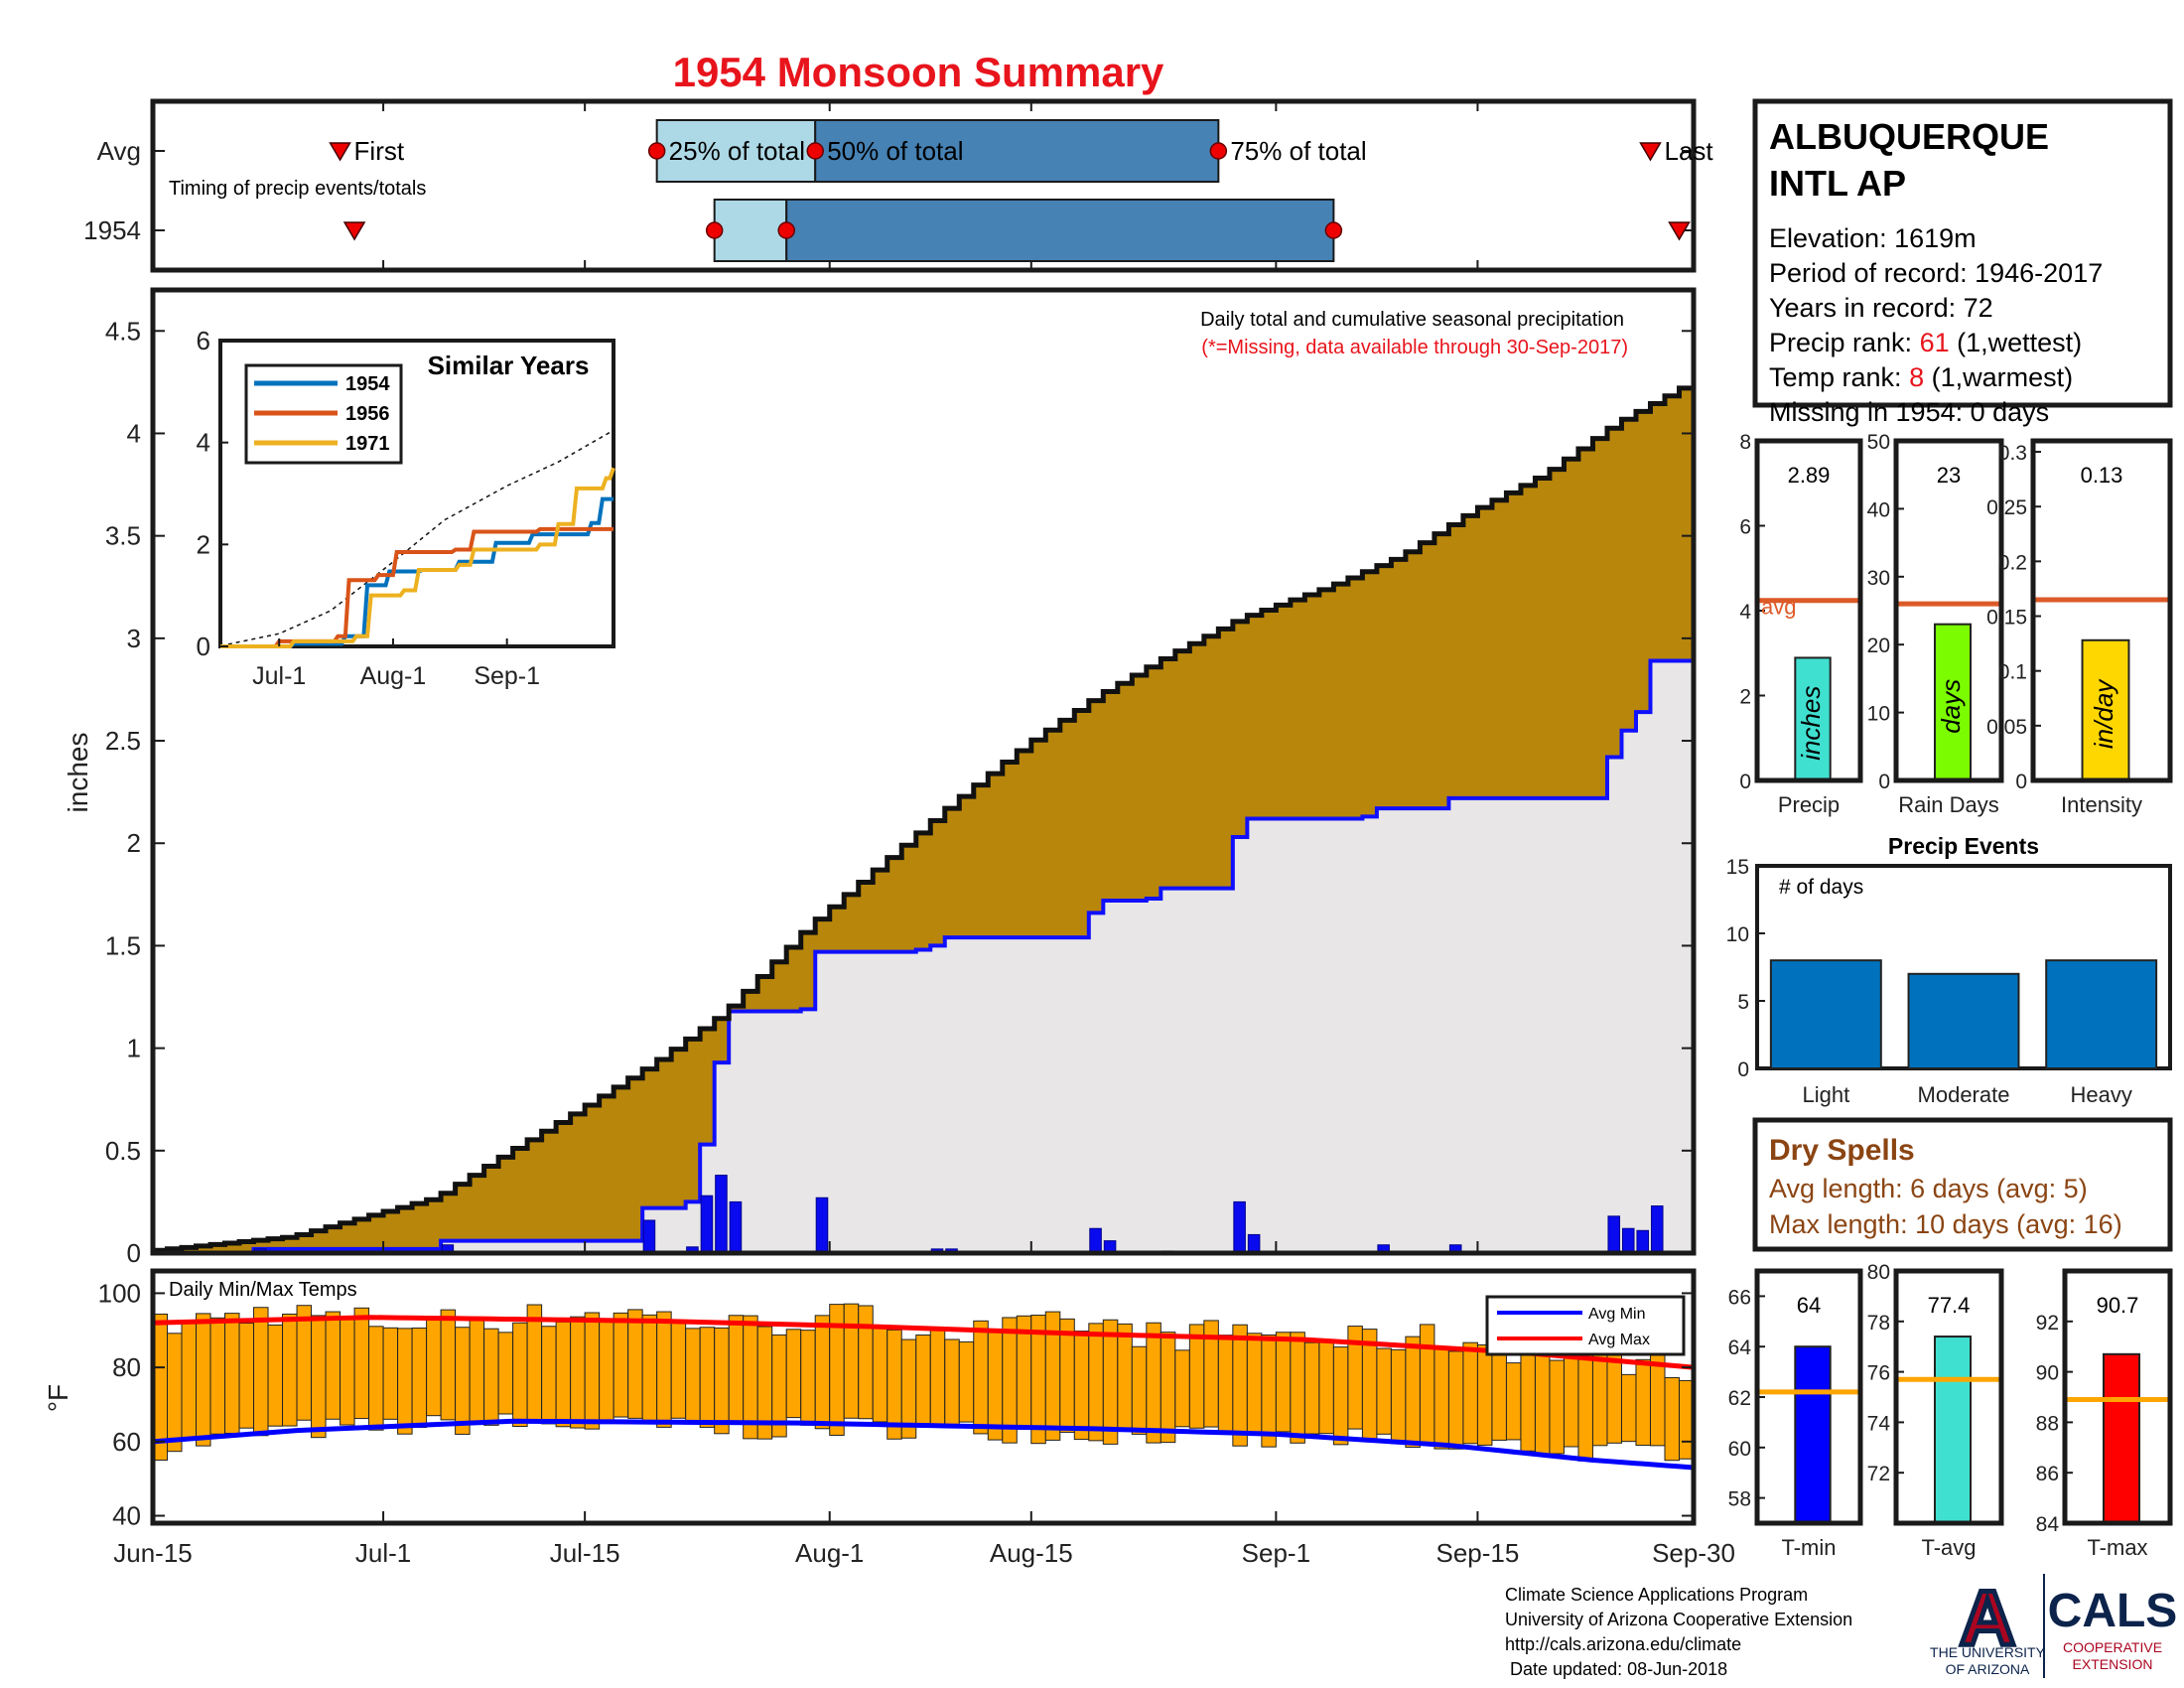 The image size is (2184, 1688). Describe the element at coordinates (134, 433) in the screenshot. I see `precip-y-tick-label: 4` at that location.